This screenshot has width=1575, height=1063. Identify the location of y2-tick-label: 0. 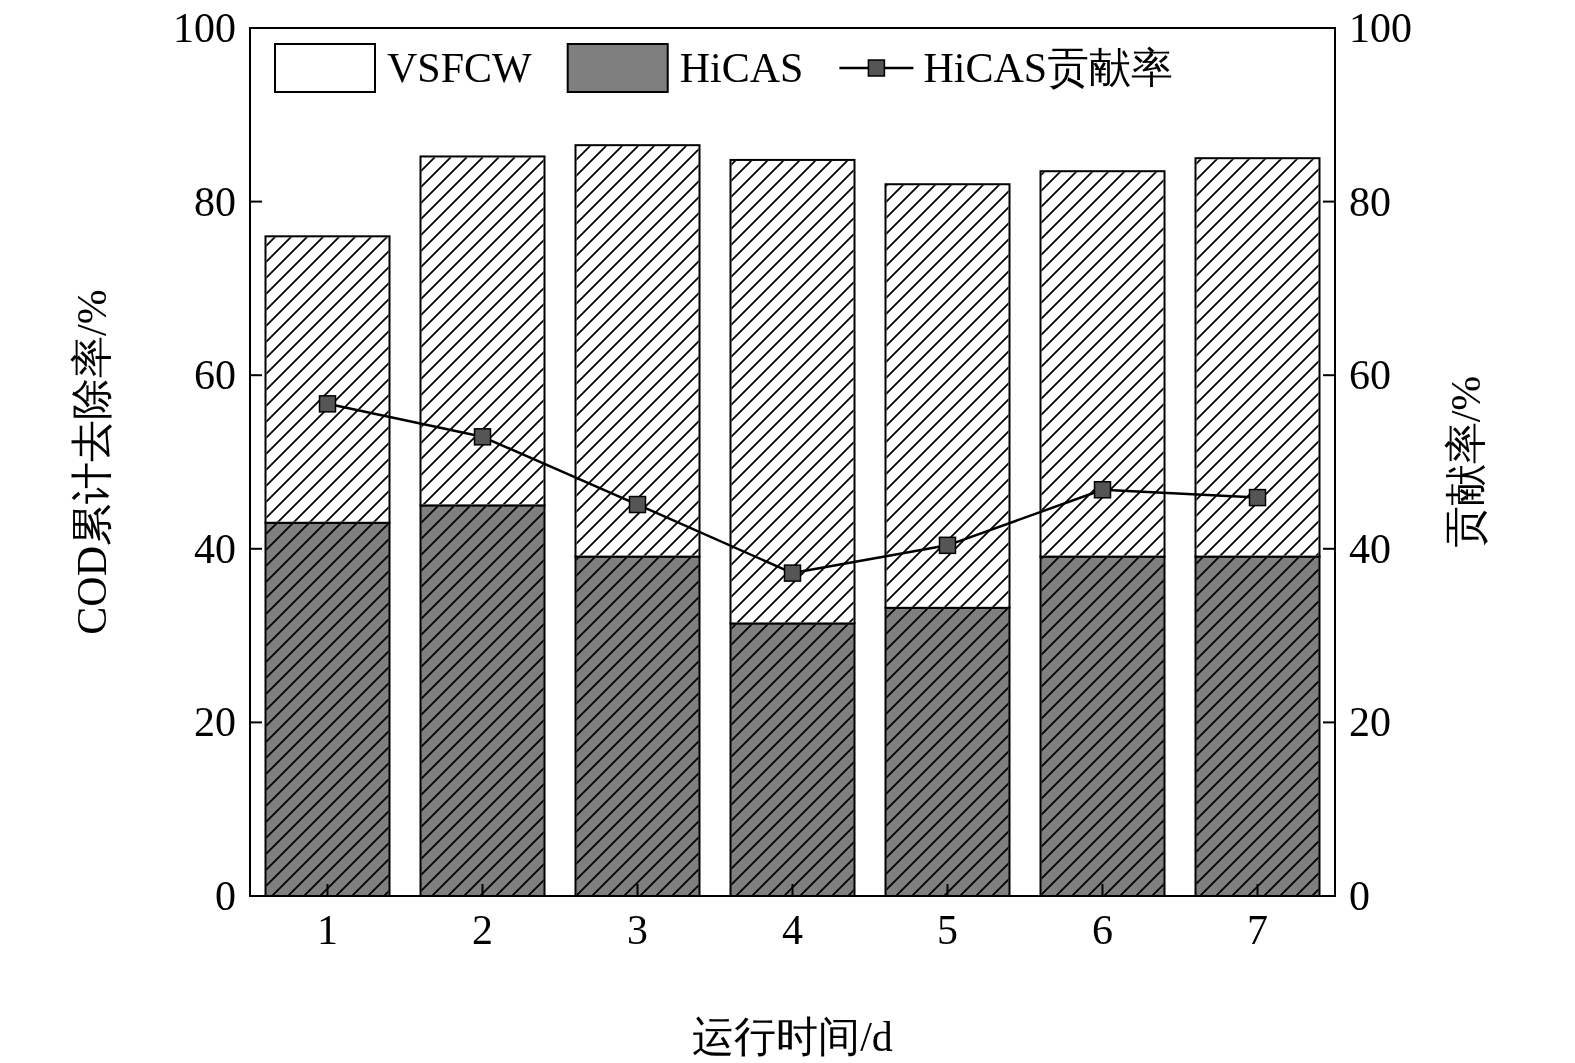
(1359, 896).